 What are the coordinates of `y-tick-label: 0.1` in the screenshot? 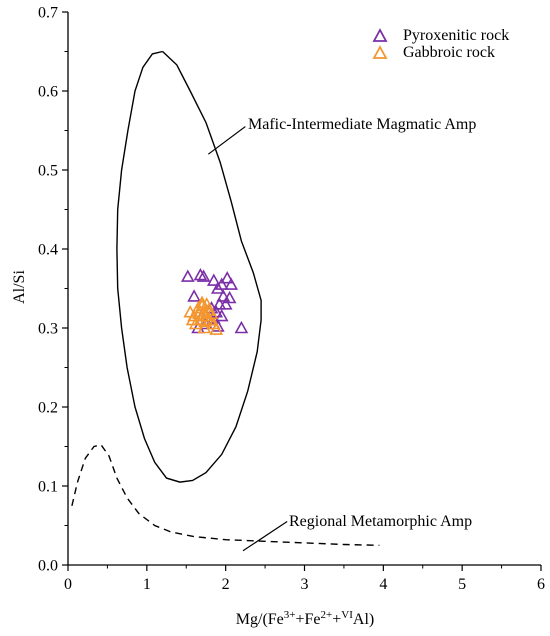 It's located at (48, 487).